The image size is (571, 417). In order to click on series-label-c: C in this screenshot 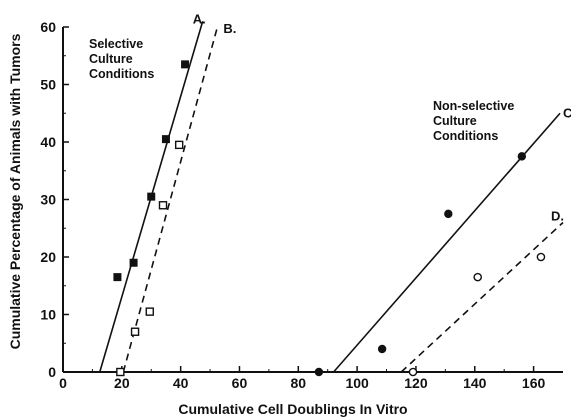, I will do `click(567, 112)`.